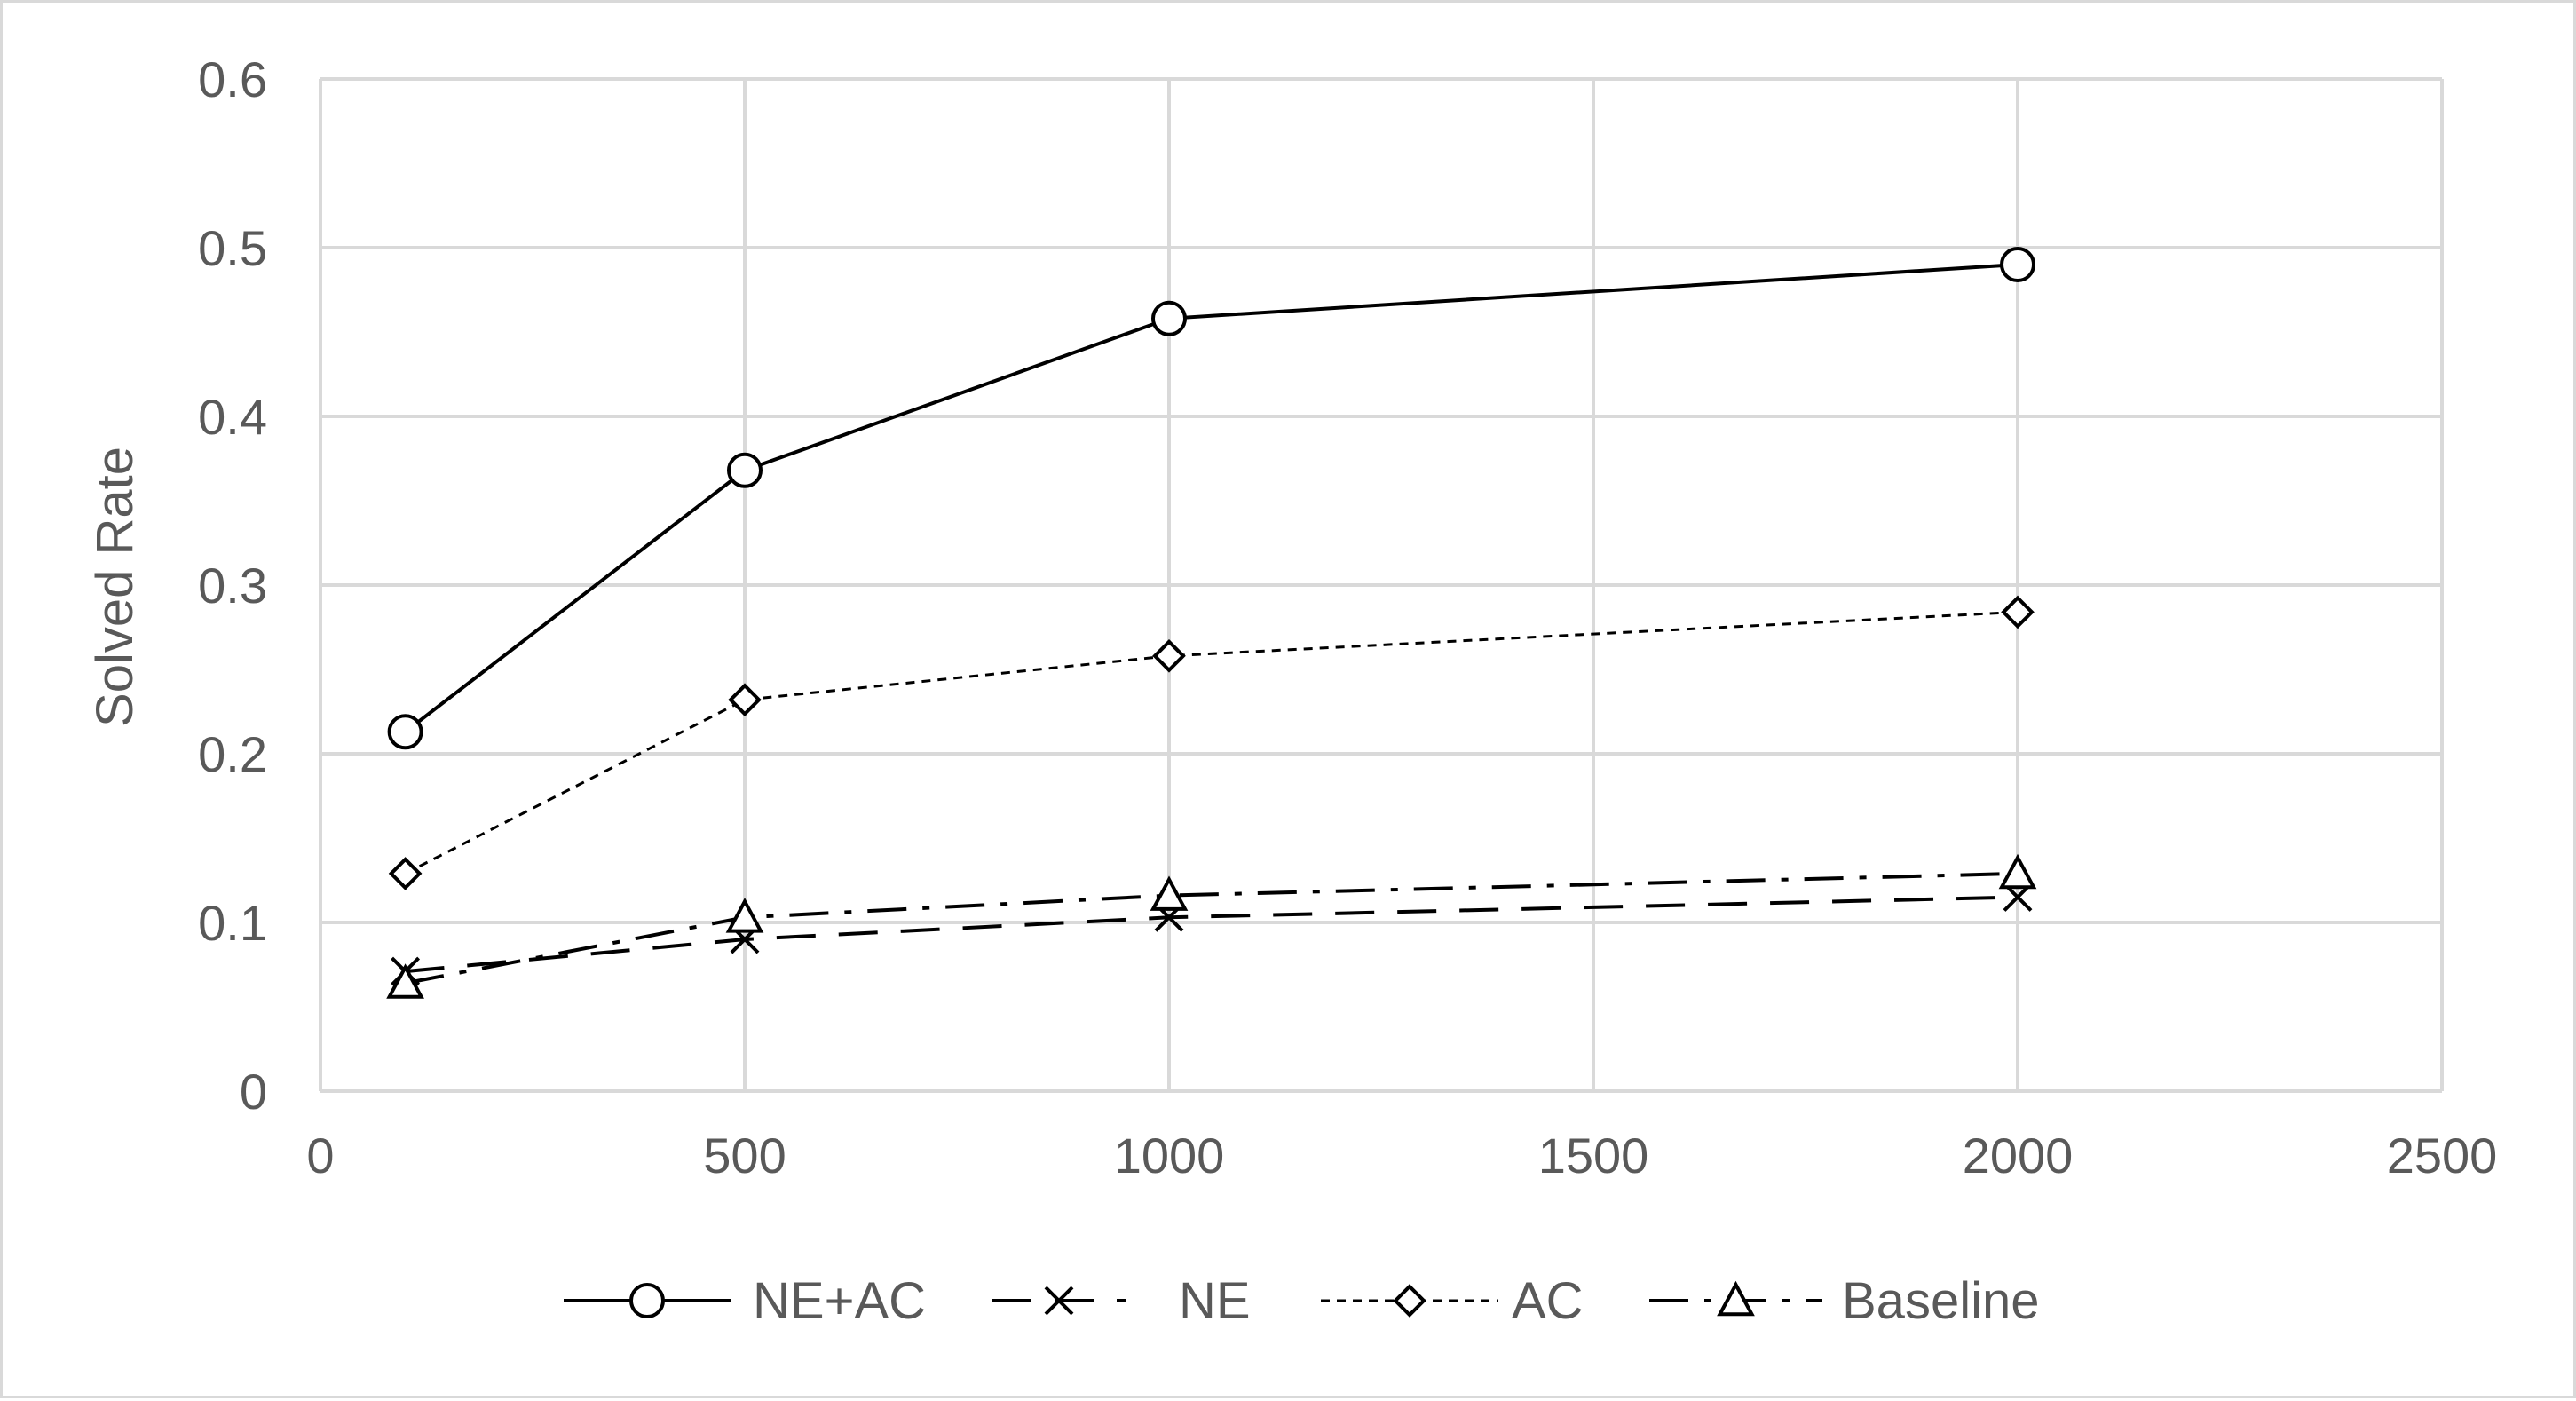 This screenshot has height=1401, width=2576. Describe the element at coordinates (320, 1155) in the screenshot. I see `x-tick-label: 0` at that location.